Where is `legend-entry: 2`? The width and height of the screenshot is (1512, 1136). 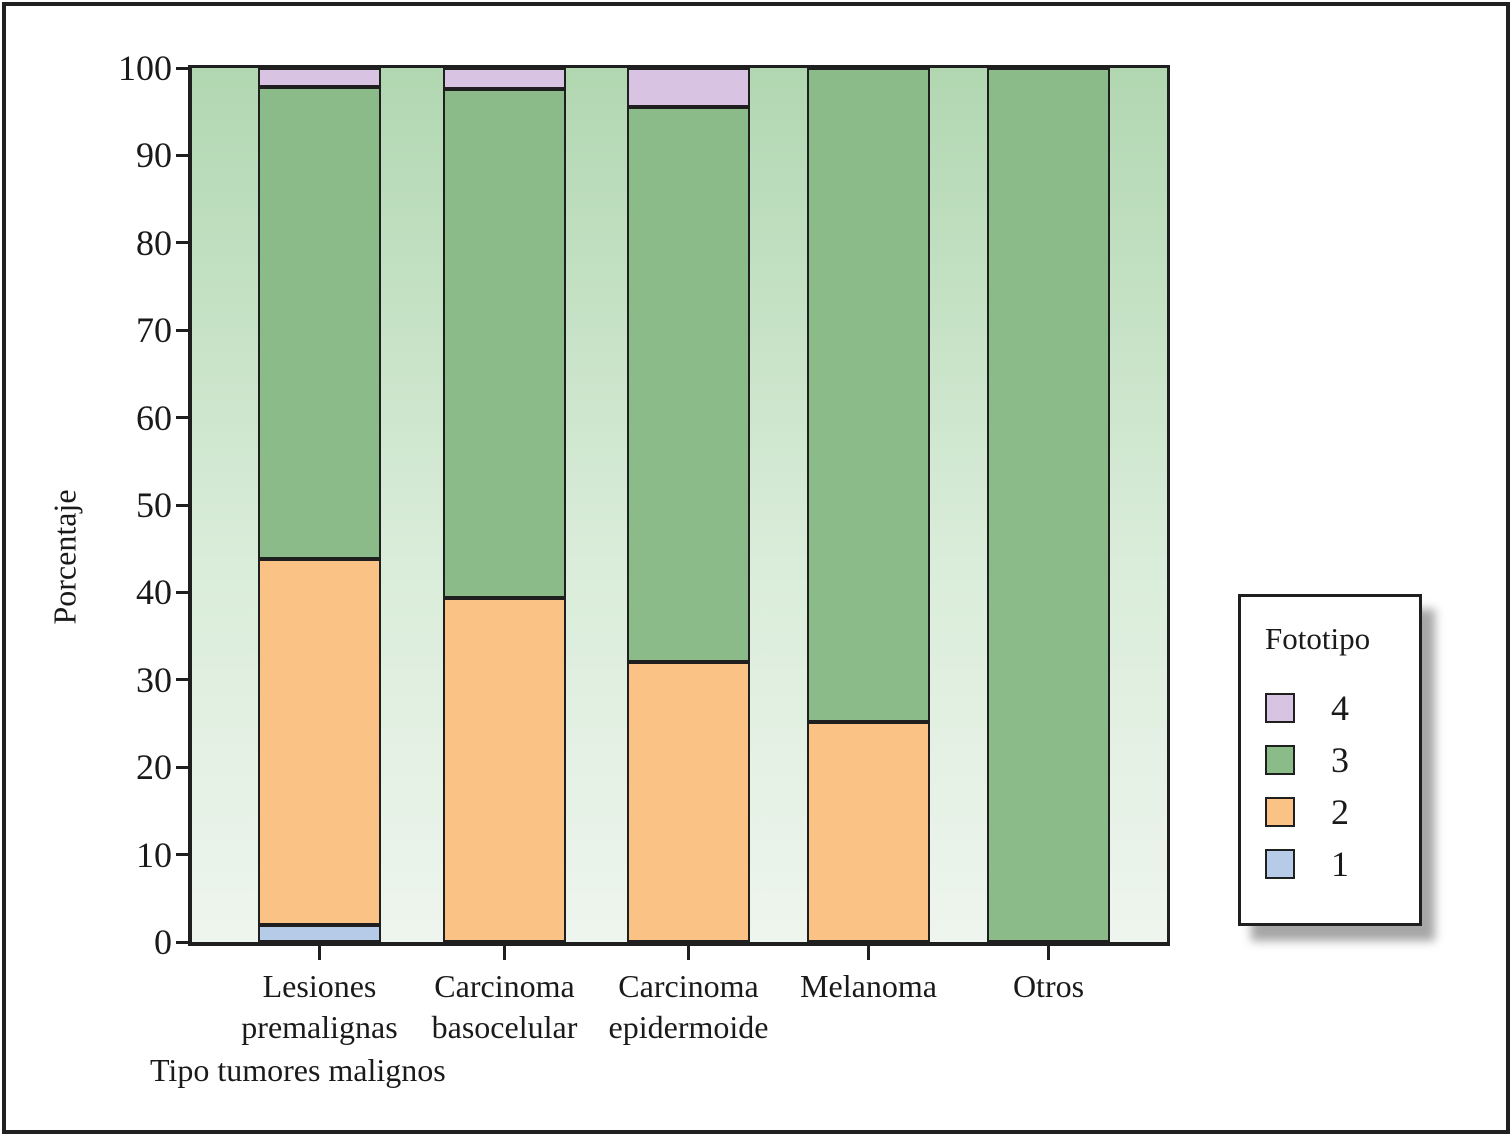
legend-entry: 2 is located at coordinates (1342, 812).